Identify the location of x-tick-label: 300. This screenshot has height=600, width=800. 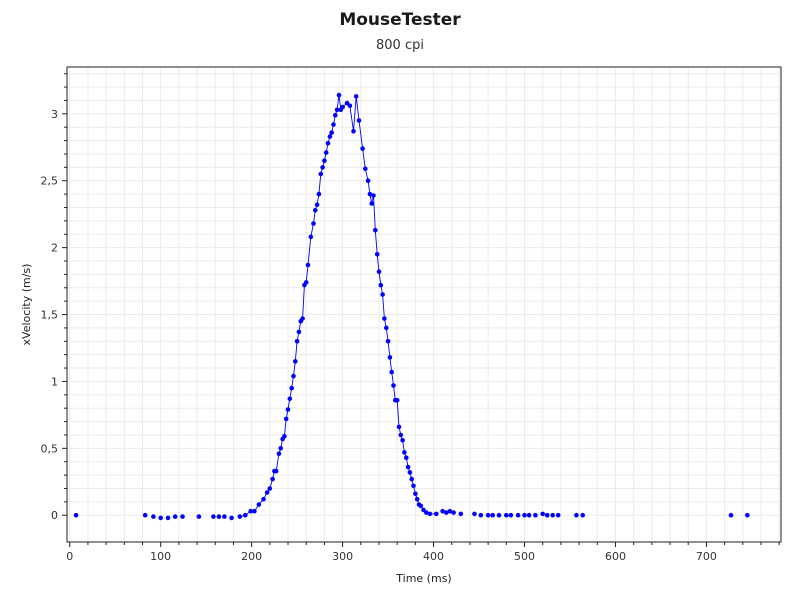
(342, 556).